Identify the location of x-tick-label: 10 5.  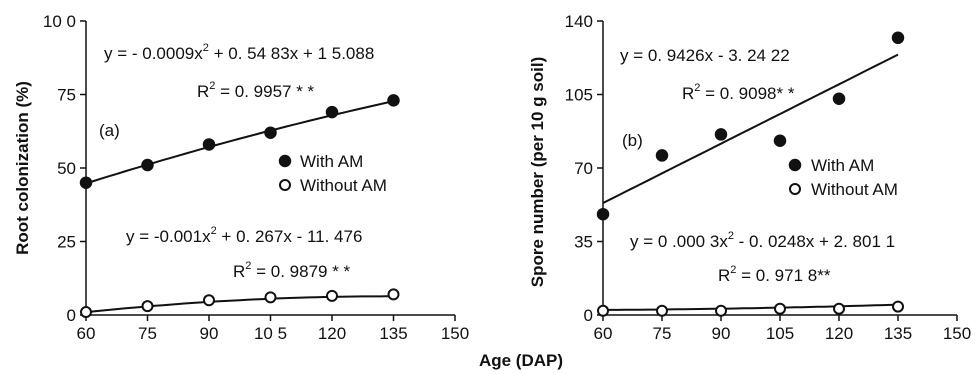
(270, 333).